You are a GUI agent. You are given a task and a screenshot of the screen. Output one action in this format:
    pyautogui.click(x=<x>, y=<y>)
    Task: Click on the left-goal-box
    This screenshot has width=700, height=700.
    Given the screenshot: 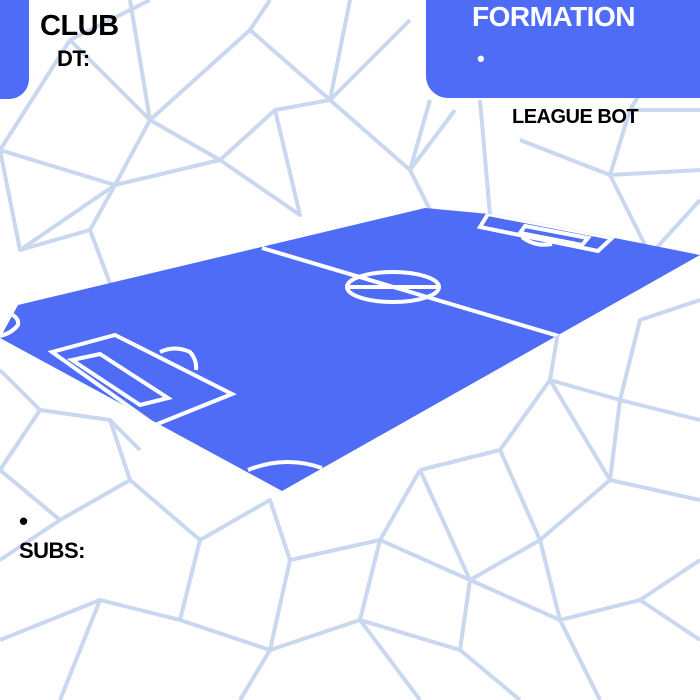 What is the action you would take?
    pyautogui.click(x=119, y=379)
    